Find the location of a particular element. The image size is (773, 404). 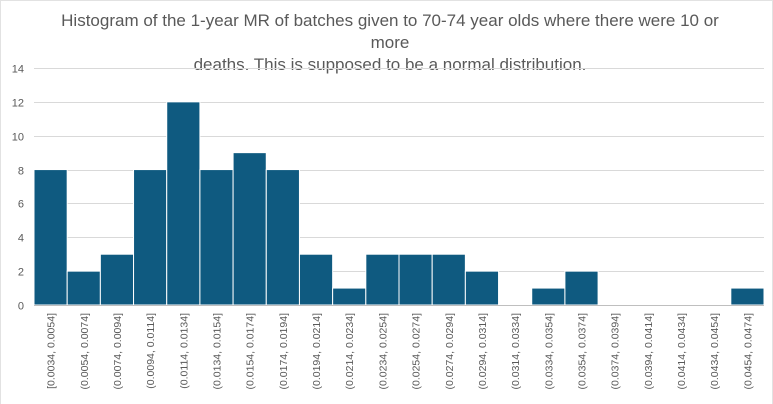

x-tick-label: (0.0154, 0.0174] is located at coordinates (251, 351).